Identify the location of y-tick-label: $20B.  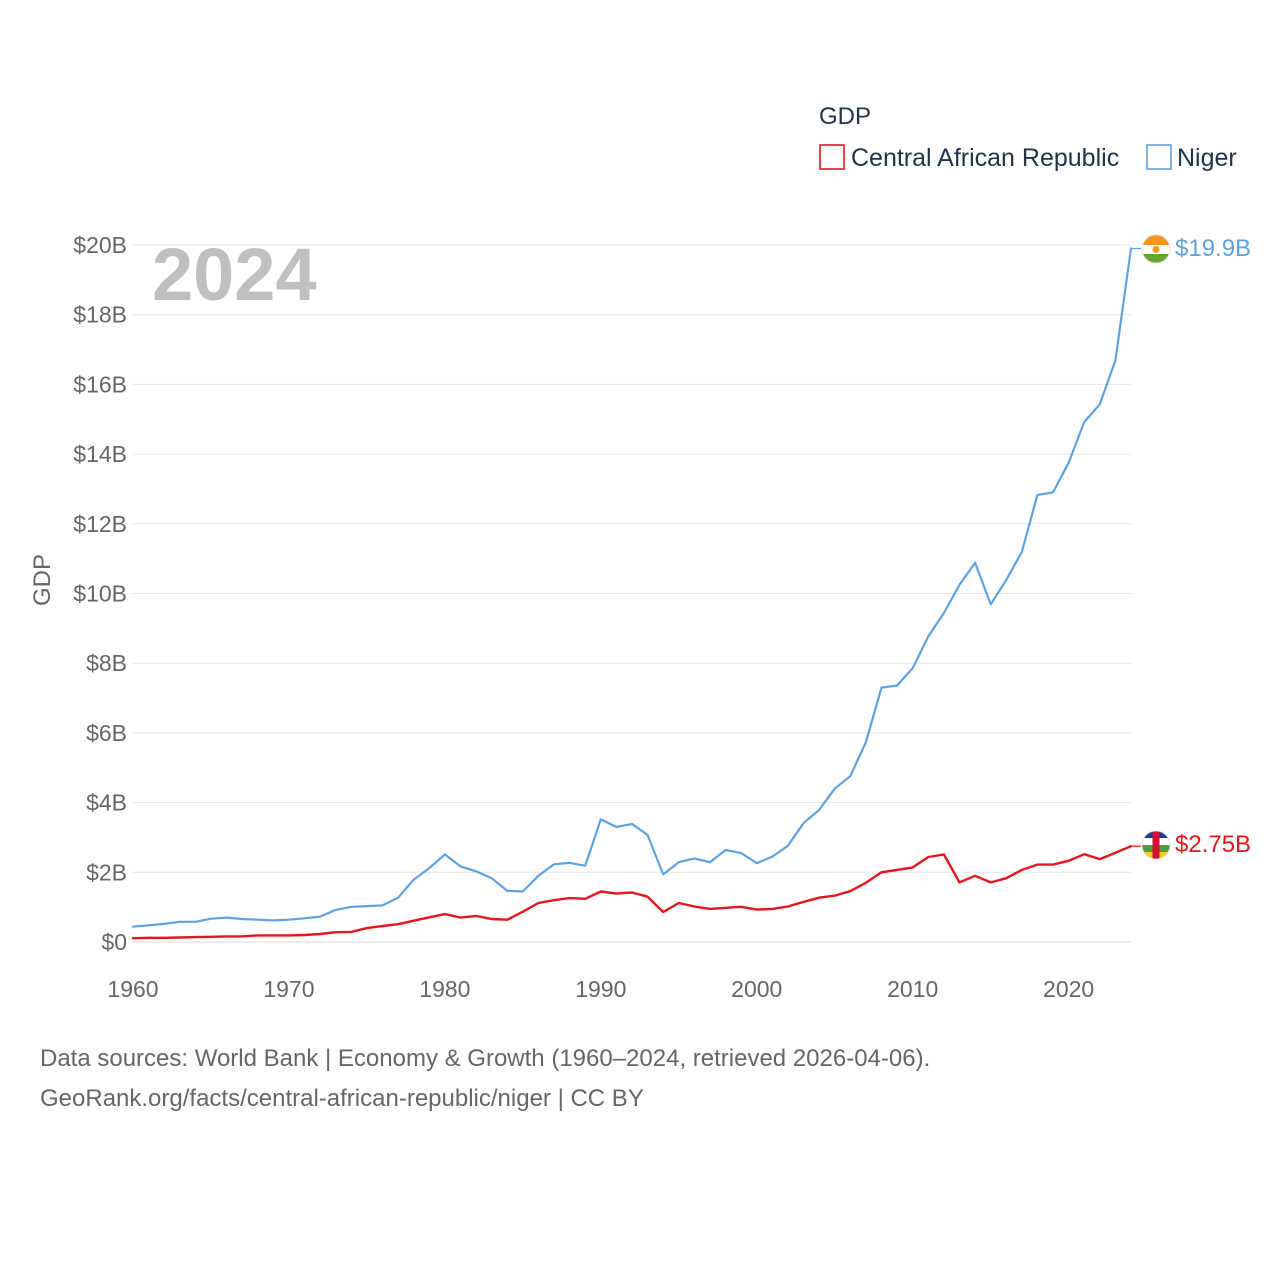
(100, 245).